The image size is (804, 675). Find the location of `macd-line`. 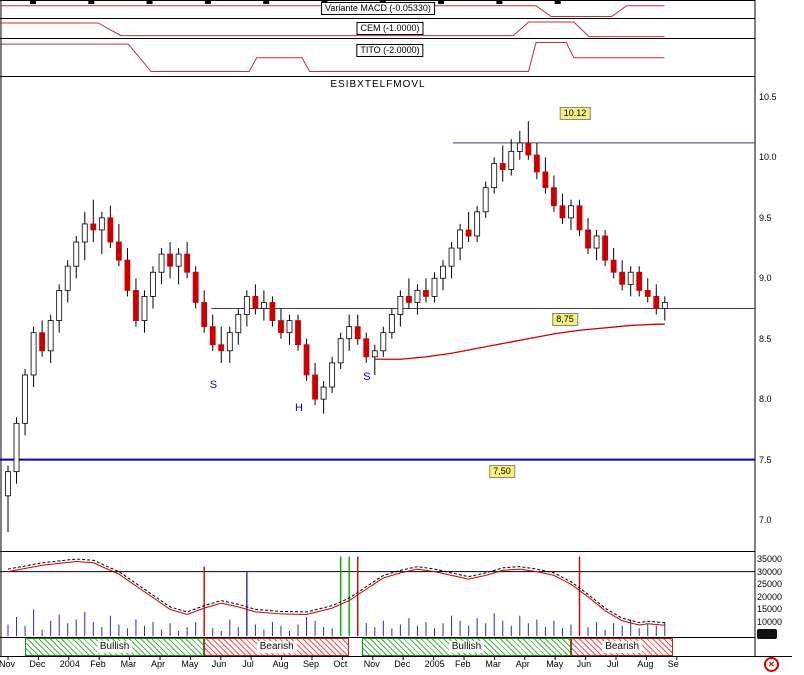

macd-line is located at coordinates (332, 11).